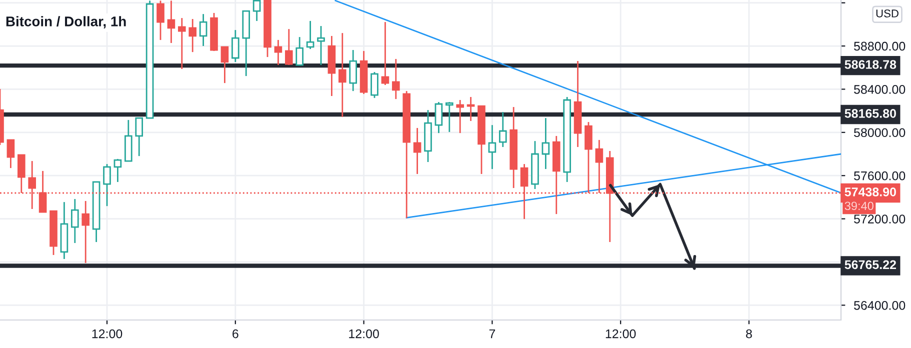 This screenshot has height=348, width=911. What do you see at coordinates (880, 175) in the screenshot?
I see `y-tick-label: 57600.00` at bounding box center [880, 175].